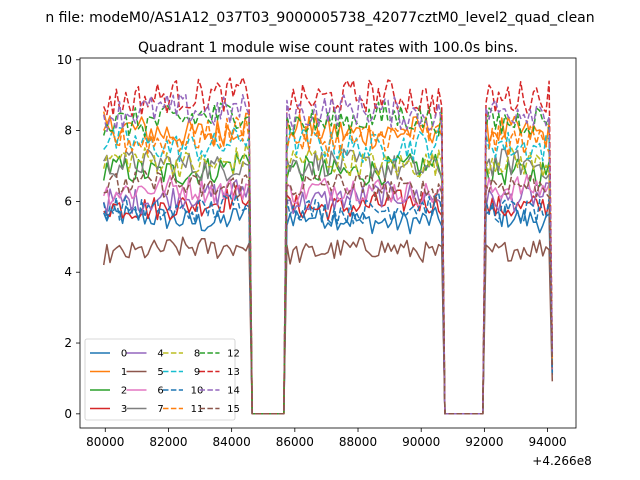  I want to click on legend-label: 15, so click(233, 409).